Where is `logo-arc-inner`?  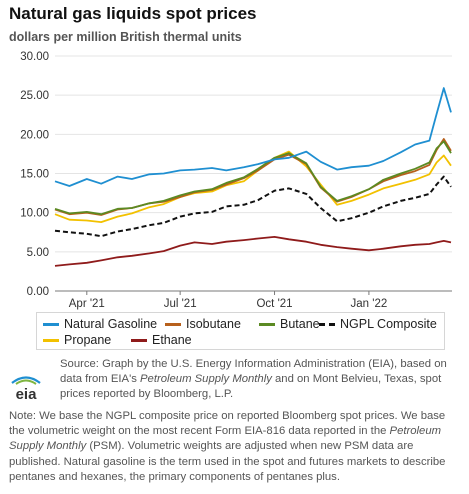
logo-arc-inner is located at coordinates (26, 382).